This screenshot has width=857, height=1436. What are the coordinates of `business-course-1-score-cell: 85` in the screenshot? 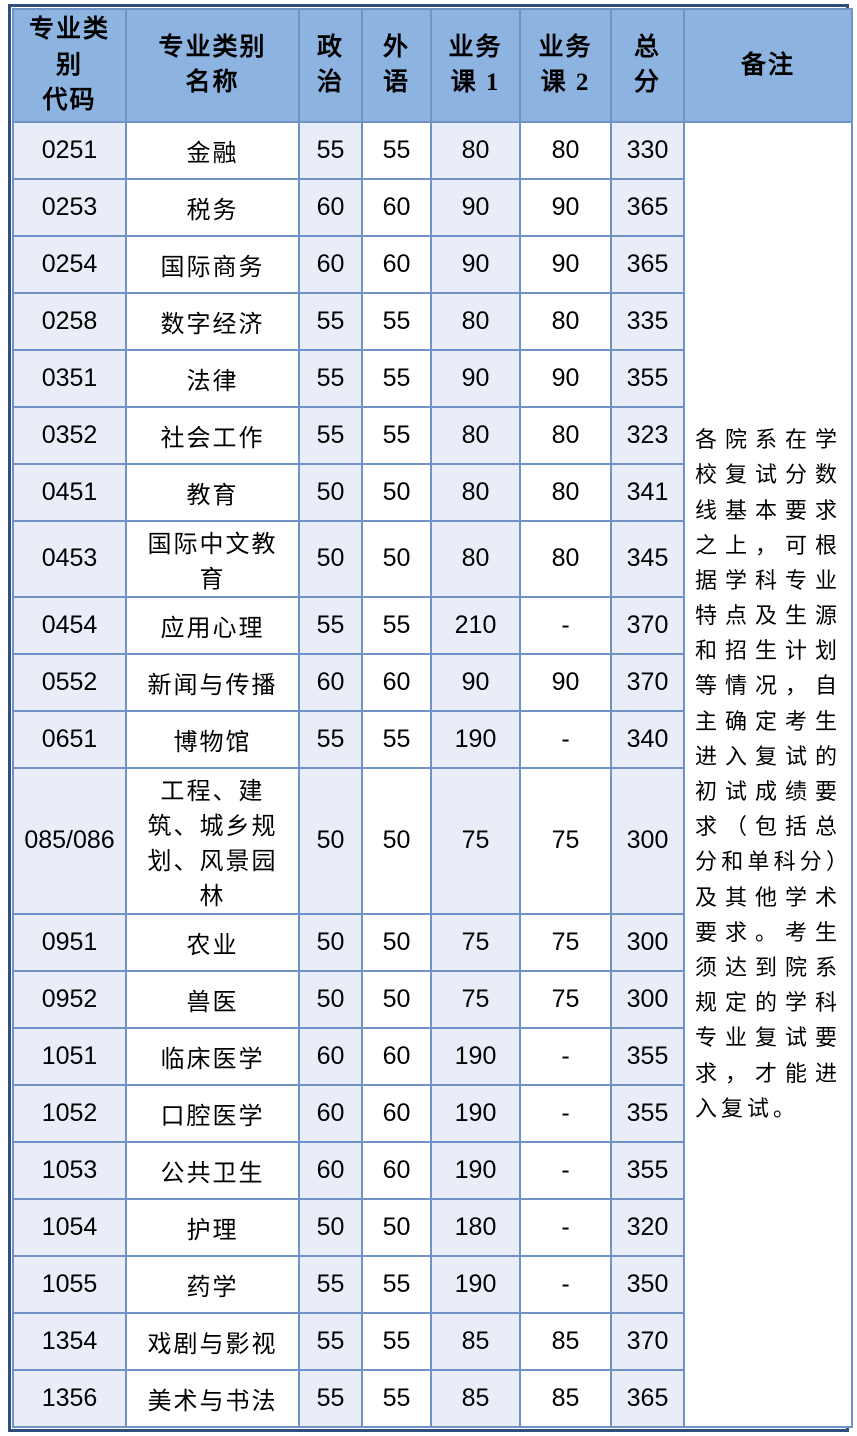 It's located at (475, 1398).